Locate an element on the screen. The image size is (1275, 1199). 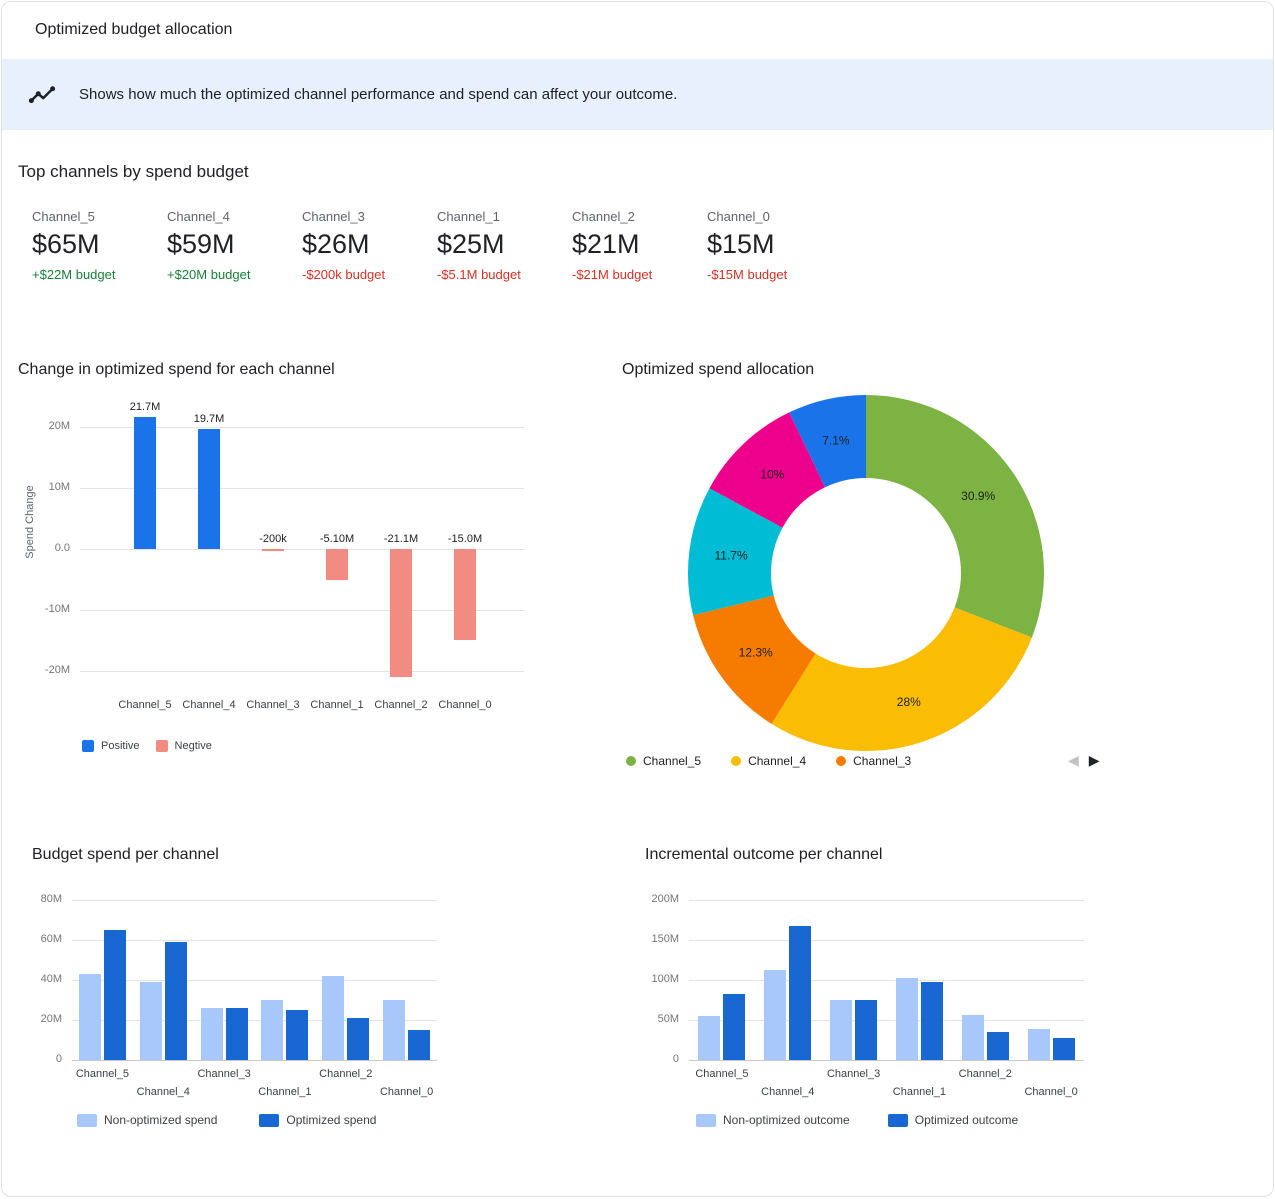
channel-card-channel_5: Channel_5 $65M +$22M budget is located at coordinates (99, 245).